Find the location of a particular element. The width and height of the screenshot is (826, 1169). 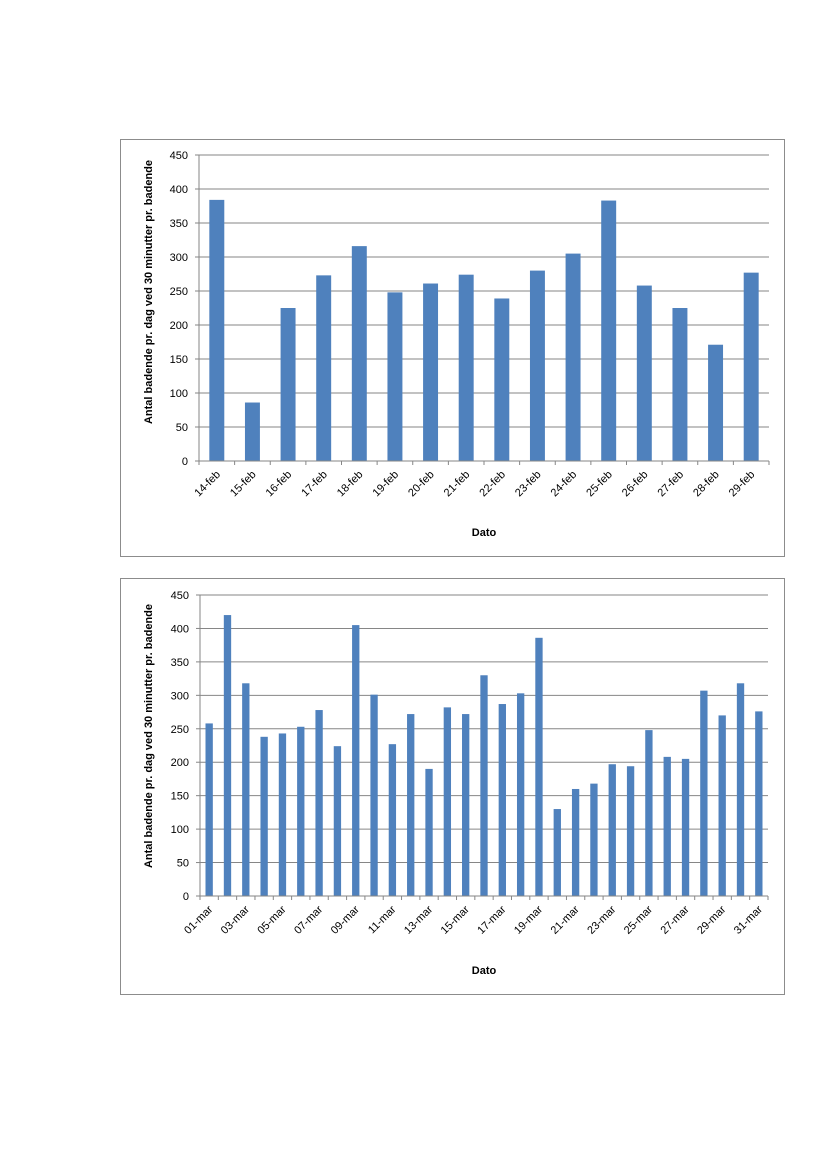

x-tick-label: 21-mar is located at coordinates (565, 919).